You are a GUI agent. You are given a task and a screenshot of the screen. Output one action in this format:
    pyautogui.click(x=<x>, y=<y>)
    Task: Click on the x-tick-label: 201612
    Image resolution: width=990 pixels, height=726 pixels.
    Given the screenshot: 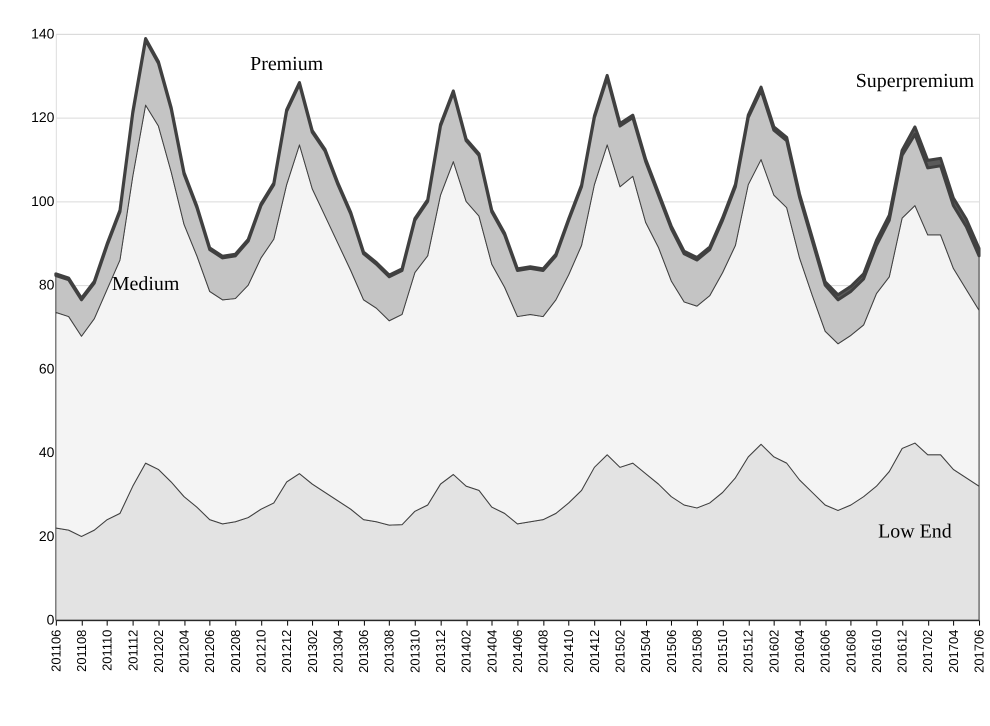 What is the action you would take?
    pyautogui.click(x=902, y=651)
    